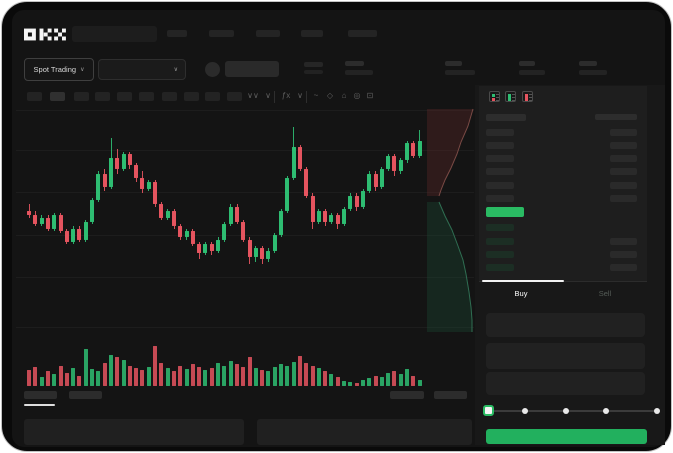  I want to click on submit-order-button, so click(566, 436).